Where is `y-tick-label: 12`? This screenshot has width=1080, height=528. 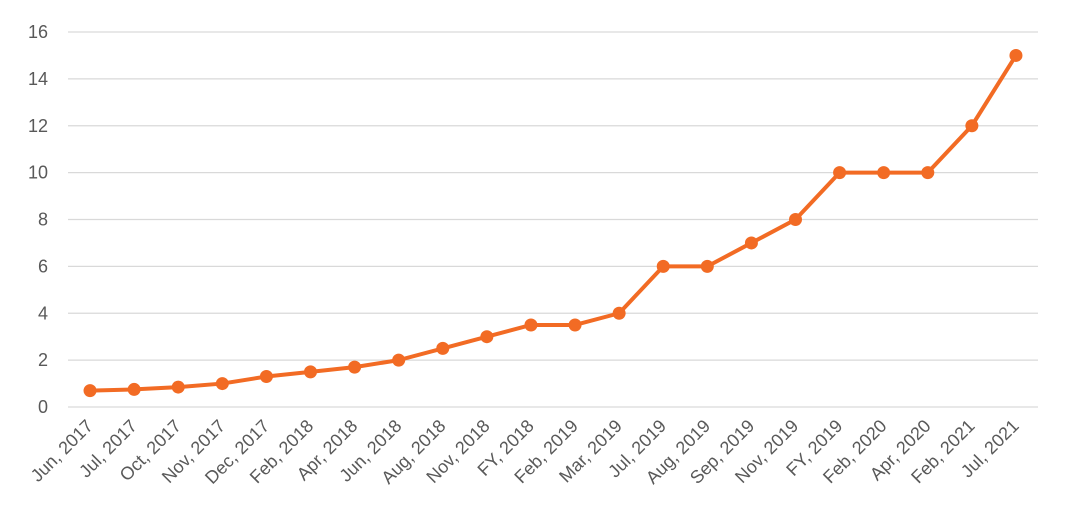 y-tick-label: 12 is located at coordinates (38, 126).